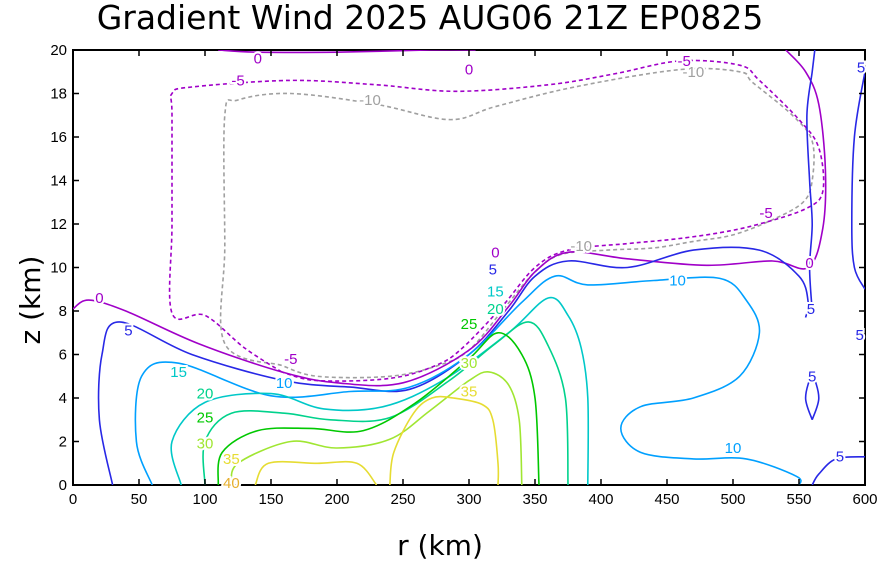  Describe the element at coordinates (864, 499) in the screenshot. I see `x-tick-label: 600` at that location.